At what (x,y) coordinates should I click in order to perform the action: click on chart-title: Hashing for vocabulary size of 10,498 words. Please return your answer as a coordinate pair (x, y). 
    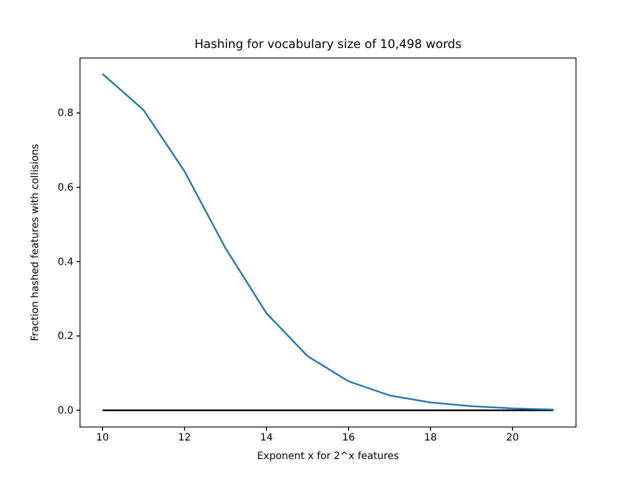
    Looking at the image, I should click on (328, 44).